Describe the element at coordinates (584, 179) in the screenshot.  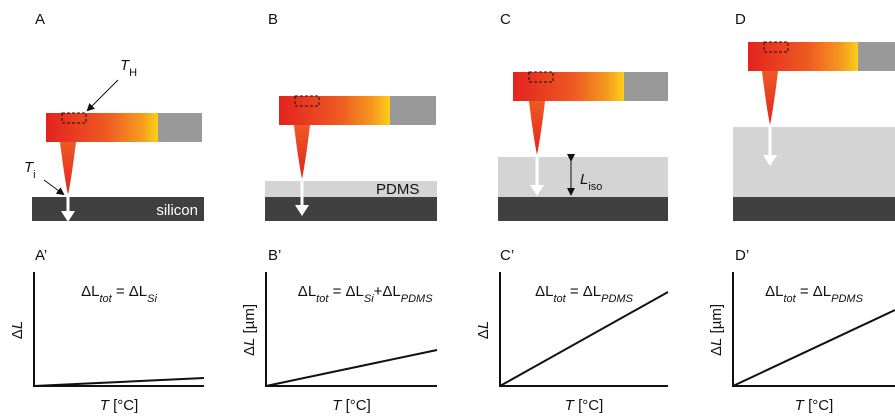
I see `thickness-label-part: L` at that location.